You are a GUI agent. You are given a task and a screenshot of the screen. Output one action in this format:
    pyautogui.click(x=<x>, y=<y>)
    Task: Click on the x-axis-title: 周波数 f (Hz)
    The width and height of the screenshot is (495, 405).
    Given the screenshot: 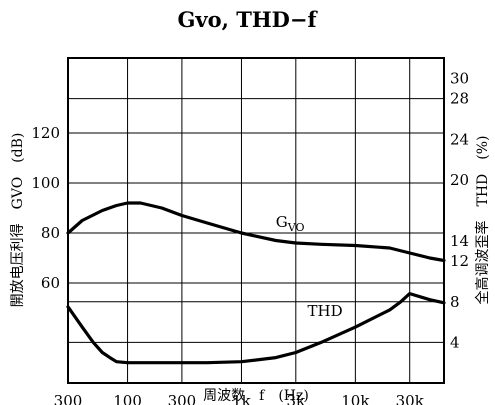 What is the action you would take?
    pyautogui.click(x=256, y=396)
    